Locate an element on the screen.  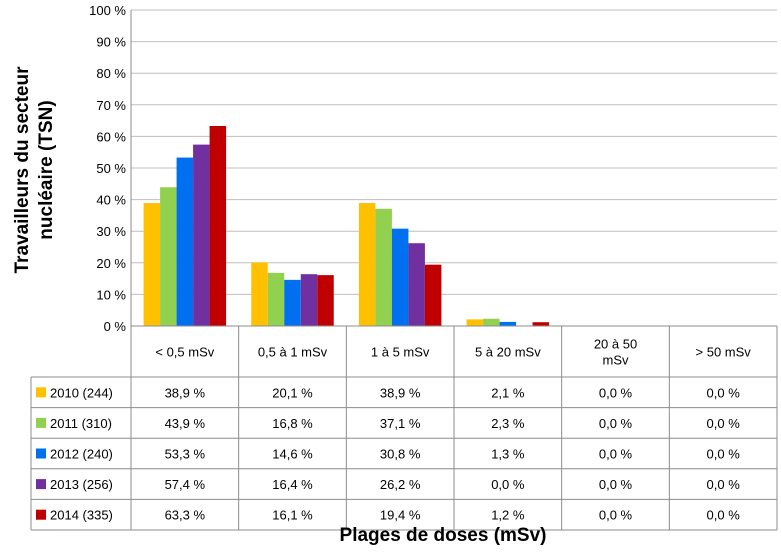
data-label: 16,8 % is located at coordinates (292, 423).